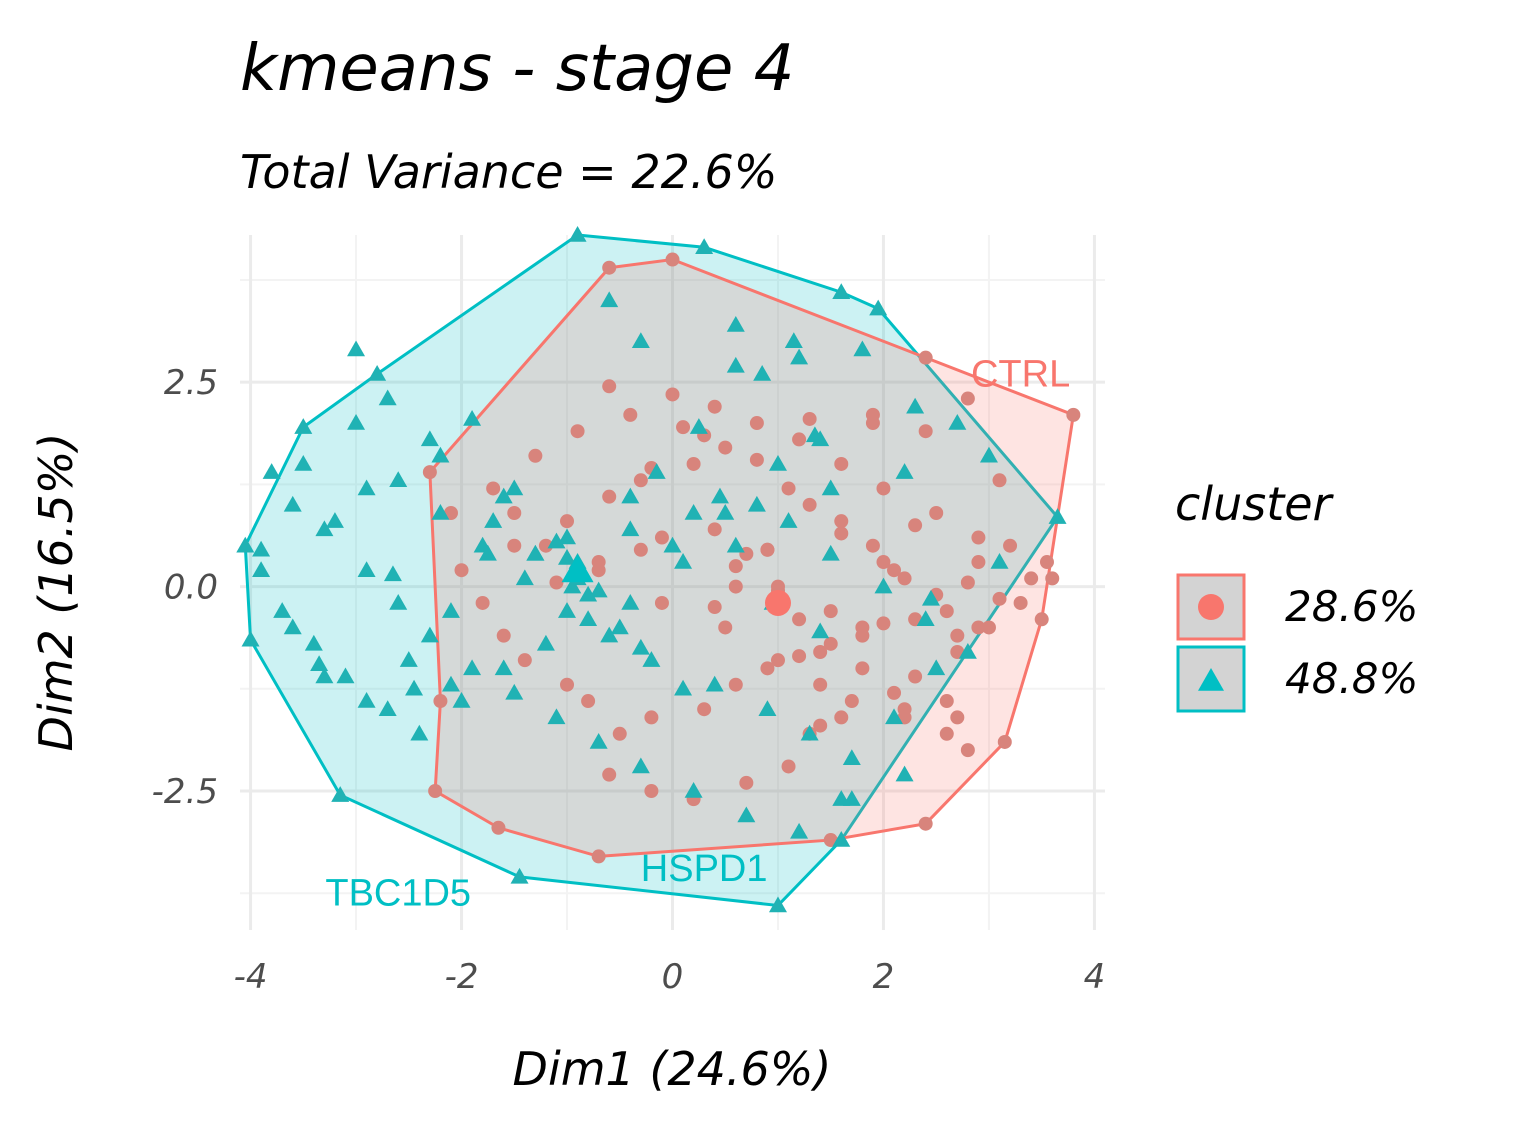 The height and width of the screenshot is (1128, 1528). What do you see at coordinates (56, 592) in the screenshot?
I see `y-axis-title: Dim2 (16.5%)` at bounding box center [56, 592].